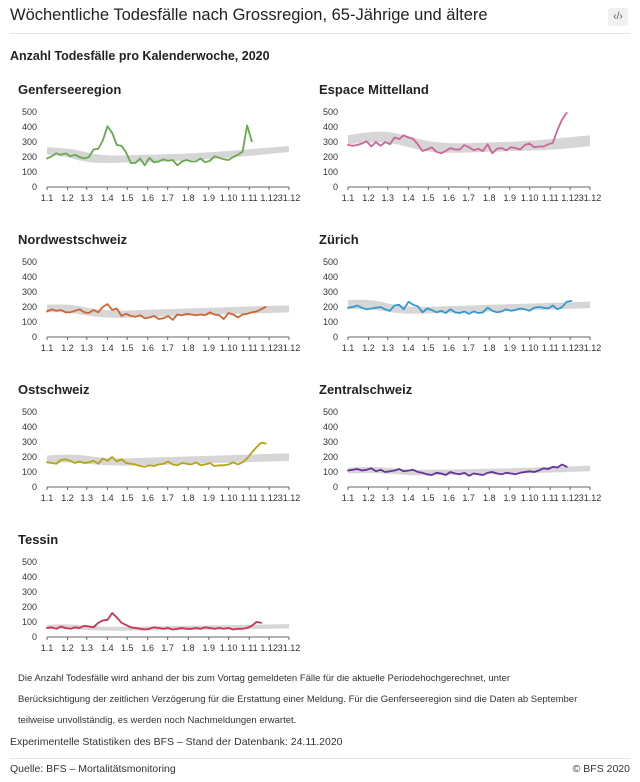 The image size is (640, 782). Describe the element at coordinates (330, 307) in the screenshot. I see `zurich-y-tick-200: 200` at that location.